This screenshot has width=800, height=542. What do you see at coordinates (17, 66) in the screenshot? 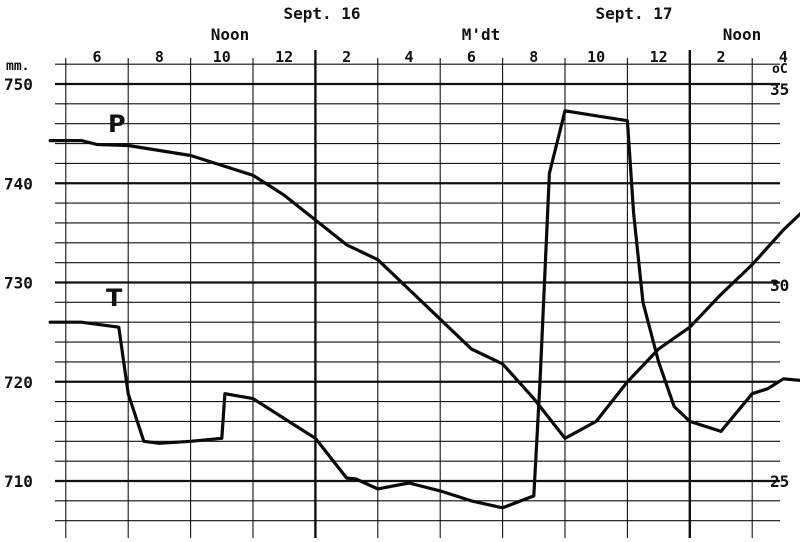
I see `left-axis-unit: mm.` at bounding box center [17, 66].